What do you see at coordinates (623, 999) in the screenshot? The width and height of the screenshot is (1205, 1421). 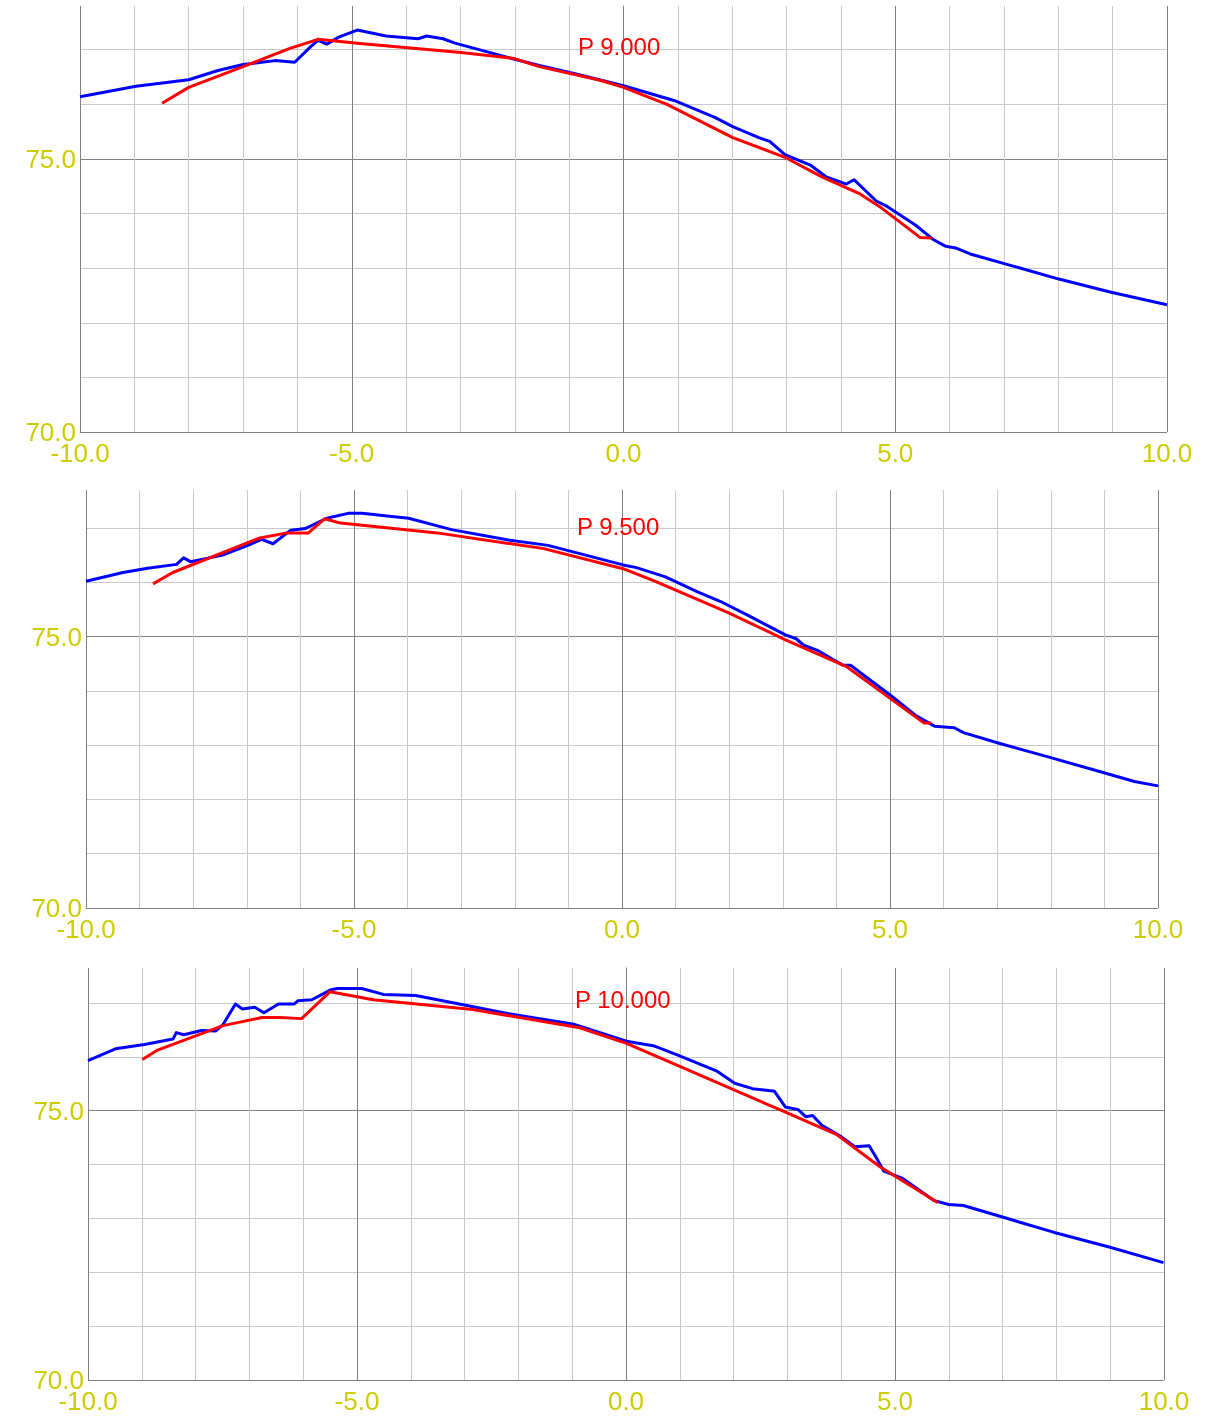 I see `annotation: P 10.000` at bounding box center [623, 999].